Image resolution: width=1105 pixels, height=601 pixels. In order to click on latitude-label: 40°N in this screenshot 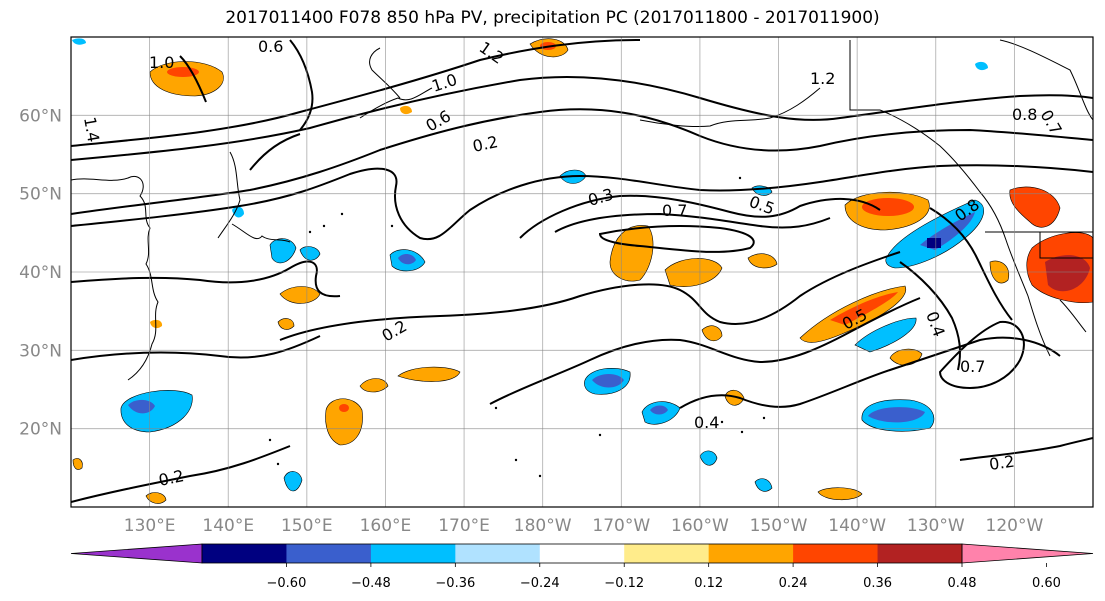, I will do `click(40, 273)`.